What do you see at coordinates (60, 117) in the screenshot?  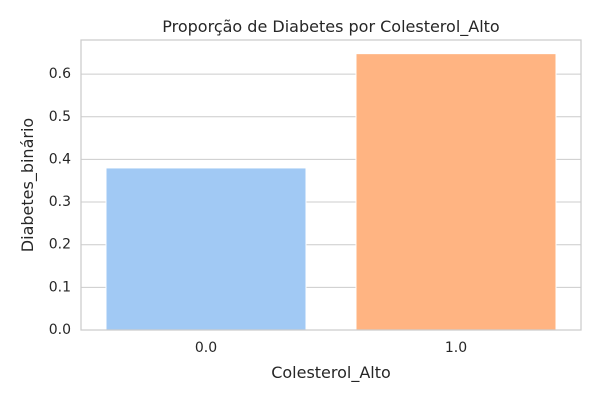 I see `y-tick-label: 0.5` at bounding box center [60, 117].